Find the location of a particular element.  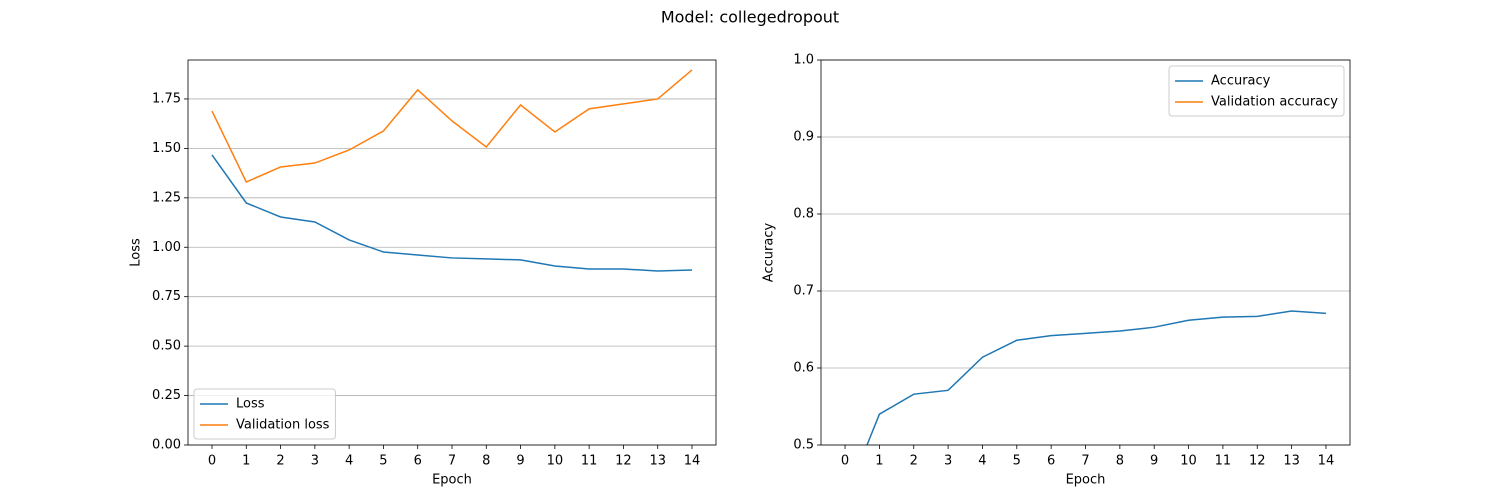

legend-label: Validation accuracy is located at coordinates (1274, 102).